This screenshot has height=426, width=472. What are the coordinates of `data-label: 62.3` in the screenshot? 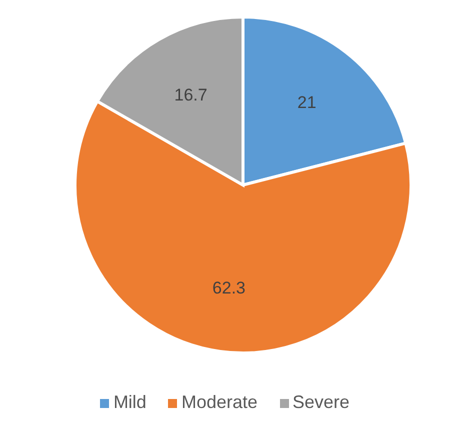 It's located at (229, 288).